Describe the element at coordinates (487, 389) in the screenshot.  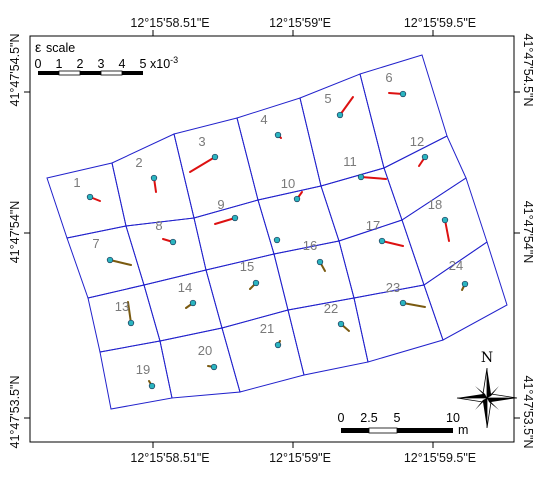
I see `compass-icon: N` at that location.